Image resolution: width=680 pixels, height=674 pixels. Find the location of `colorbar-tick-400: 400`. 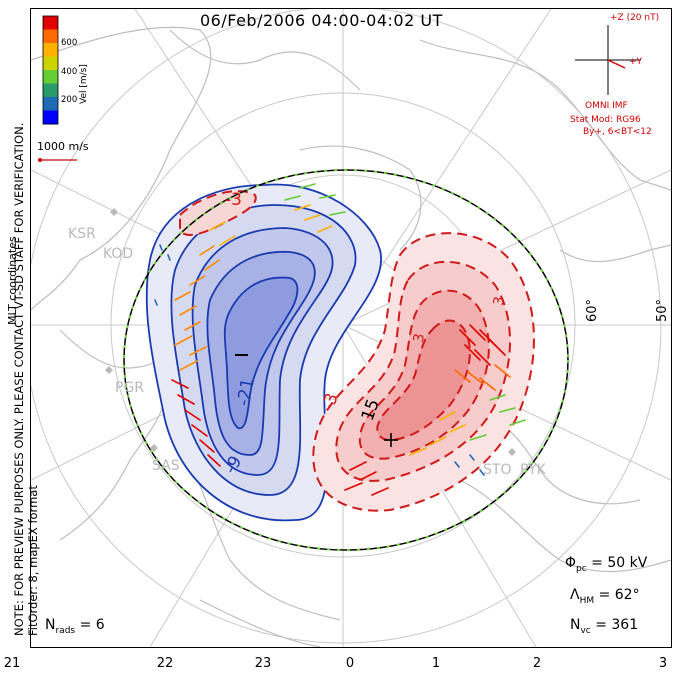

colorbar-tick-400: 400 is located at coordinates (69, 72).